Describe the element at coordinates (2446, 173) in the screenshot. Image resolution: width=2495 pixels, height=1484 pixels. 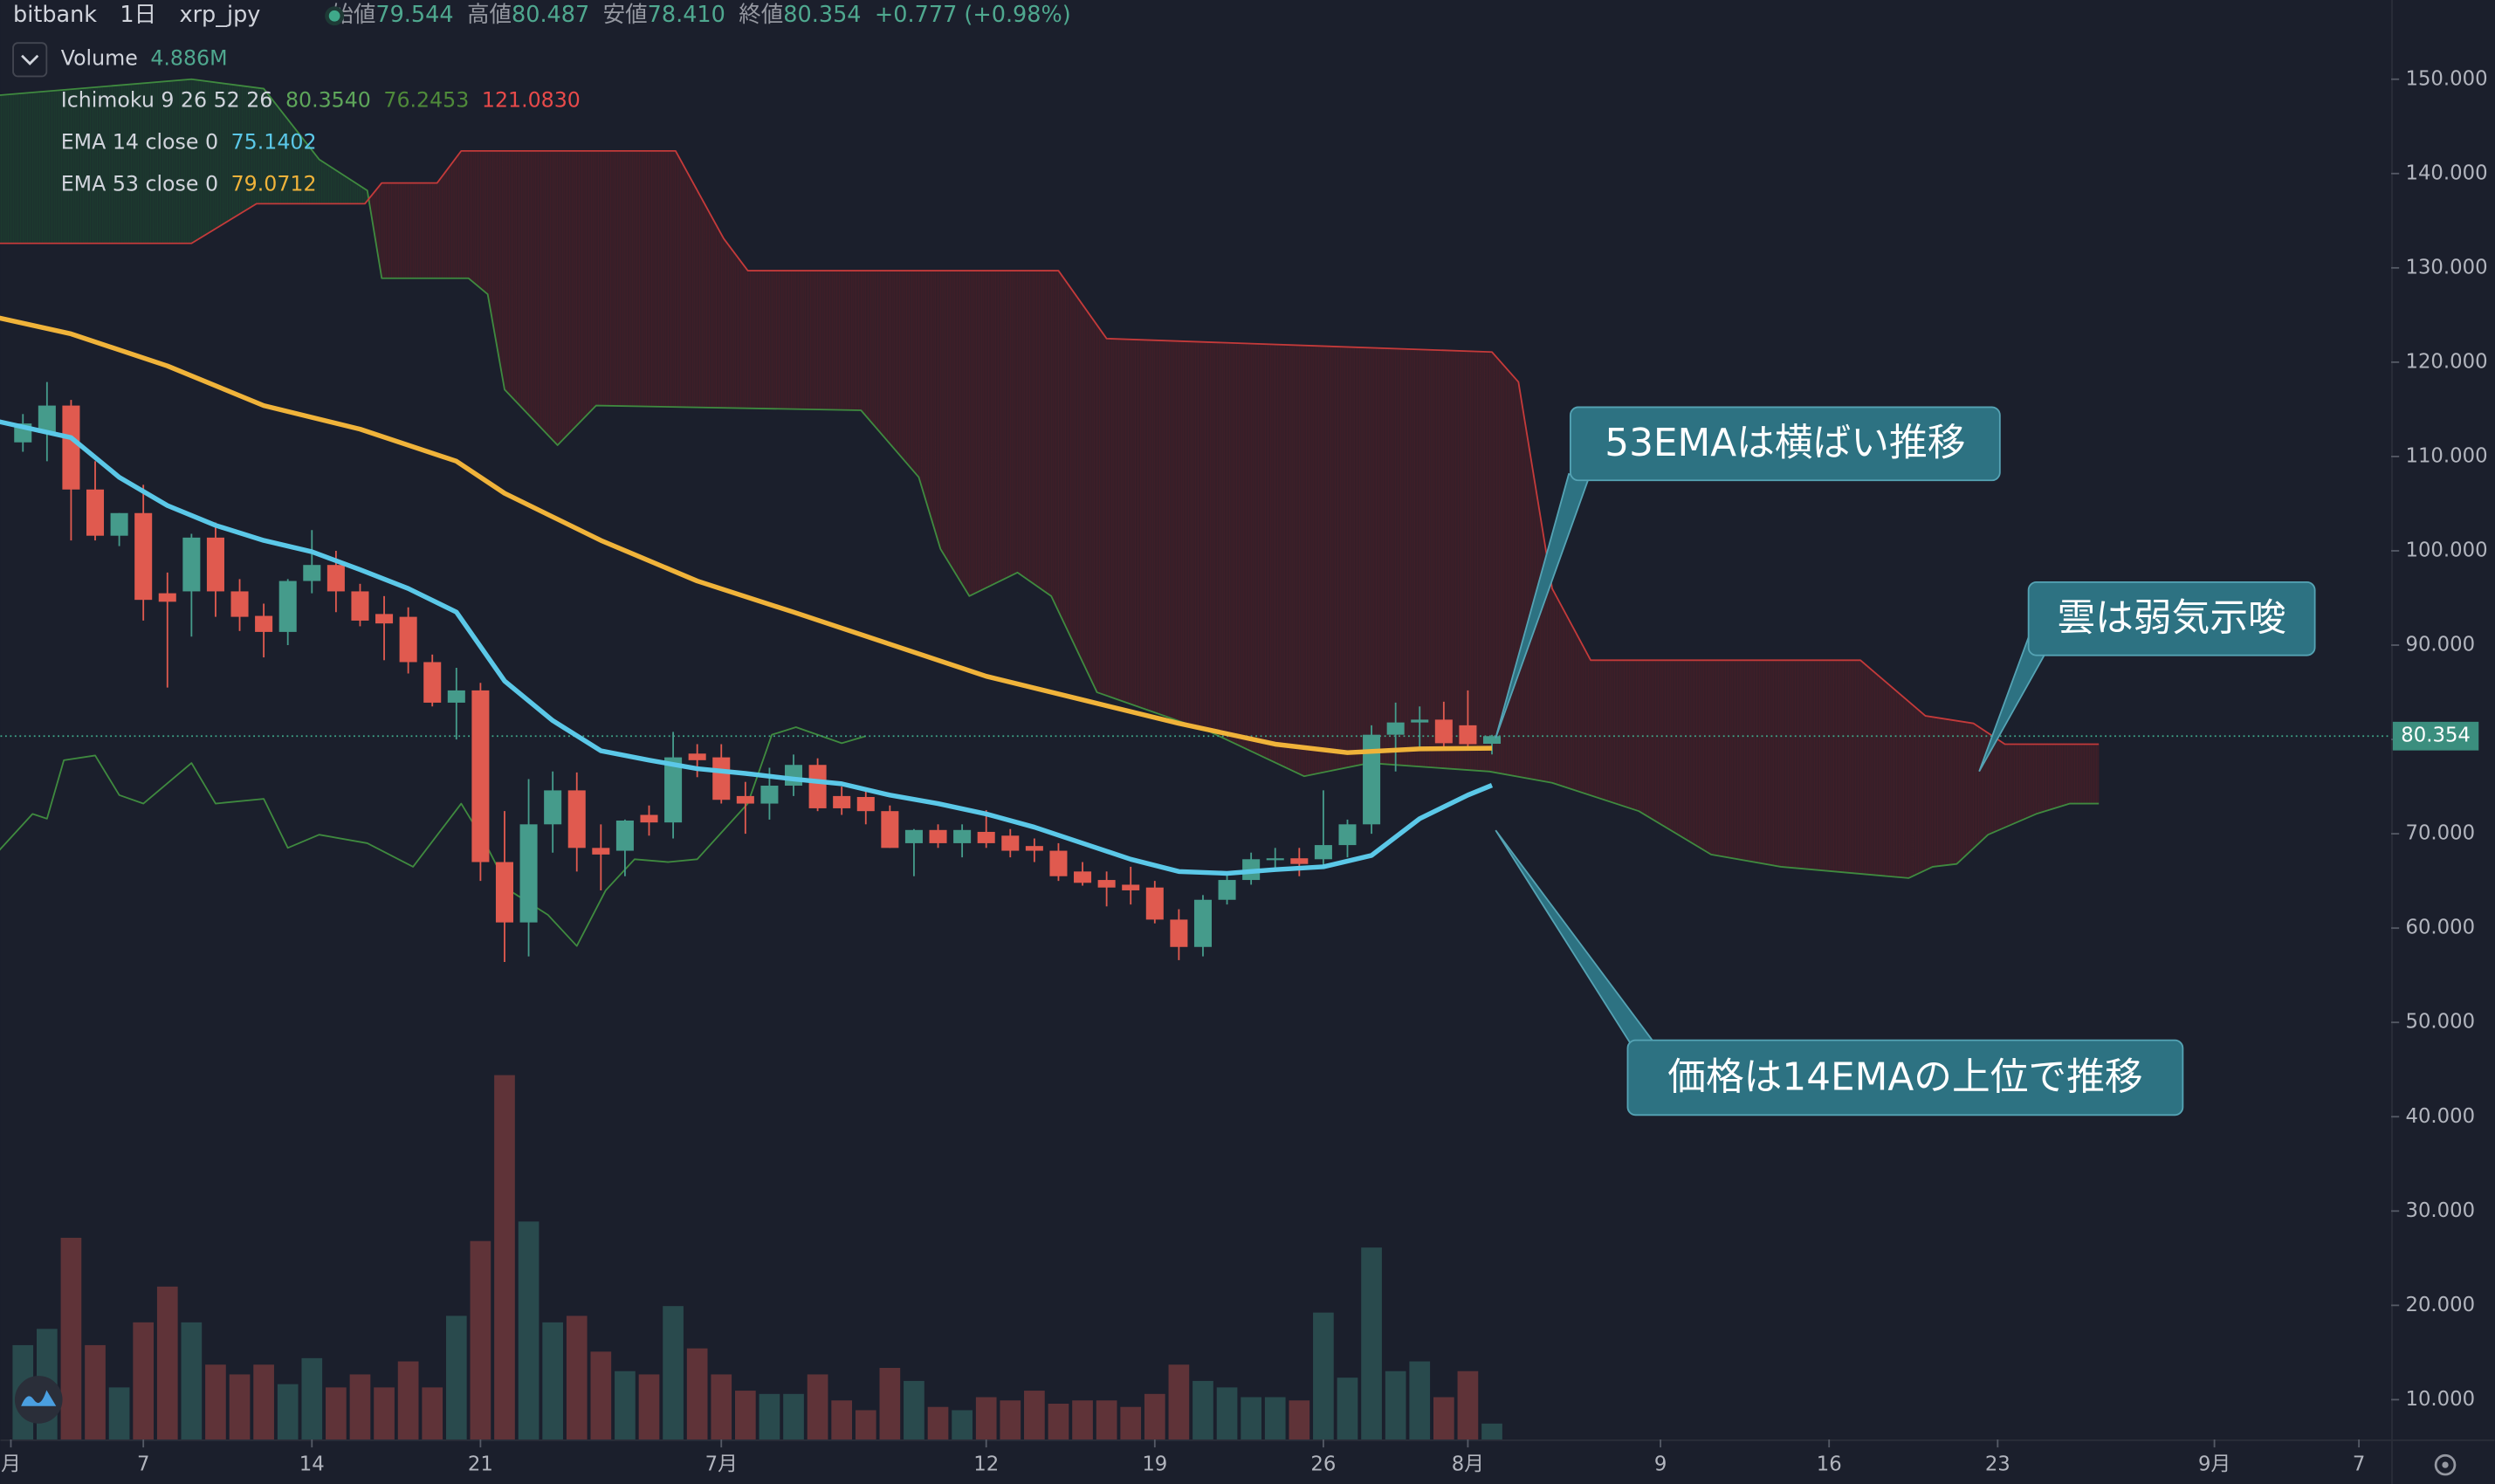
I see `y-tick-label: 140.000` at that location.